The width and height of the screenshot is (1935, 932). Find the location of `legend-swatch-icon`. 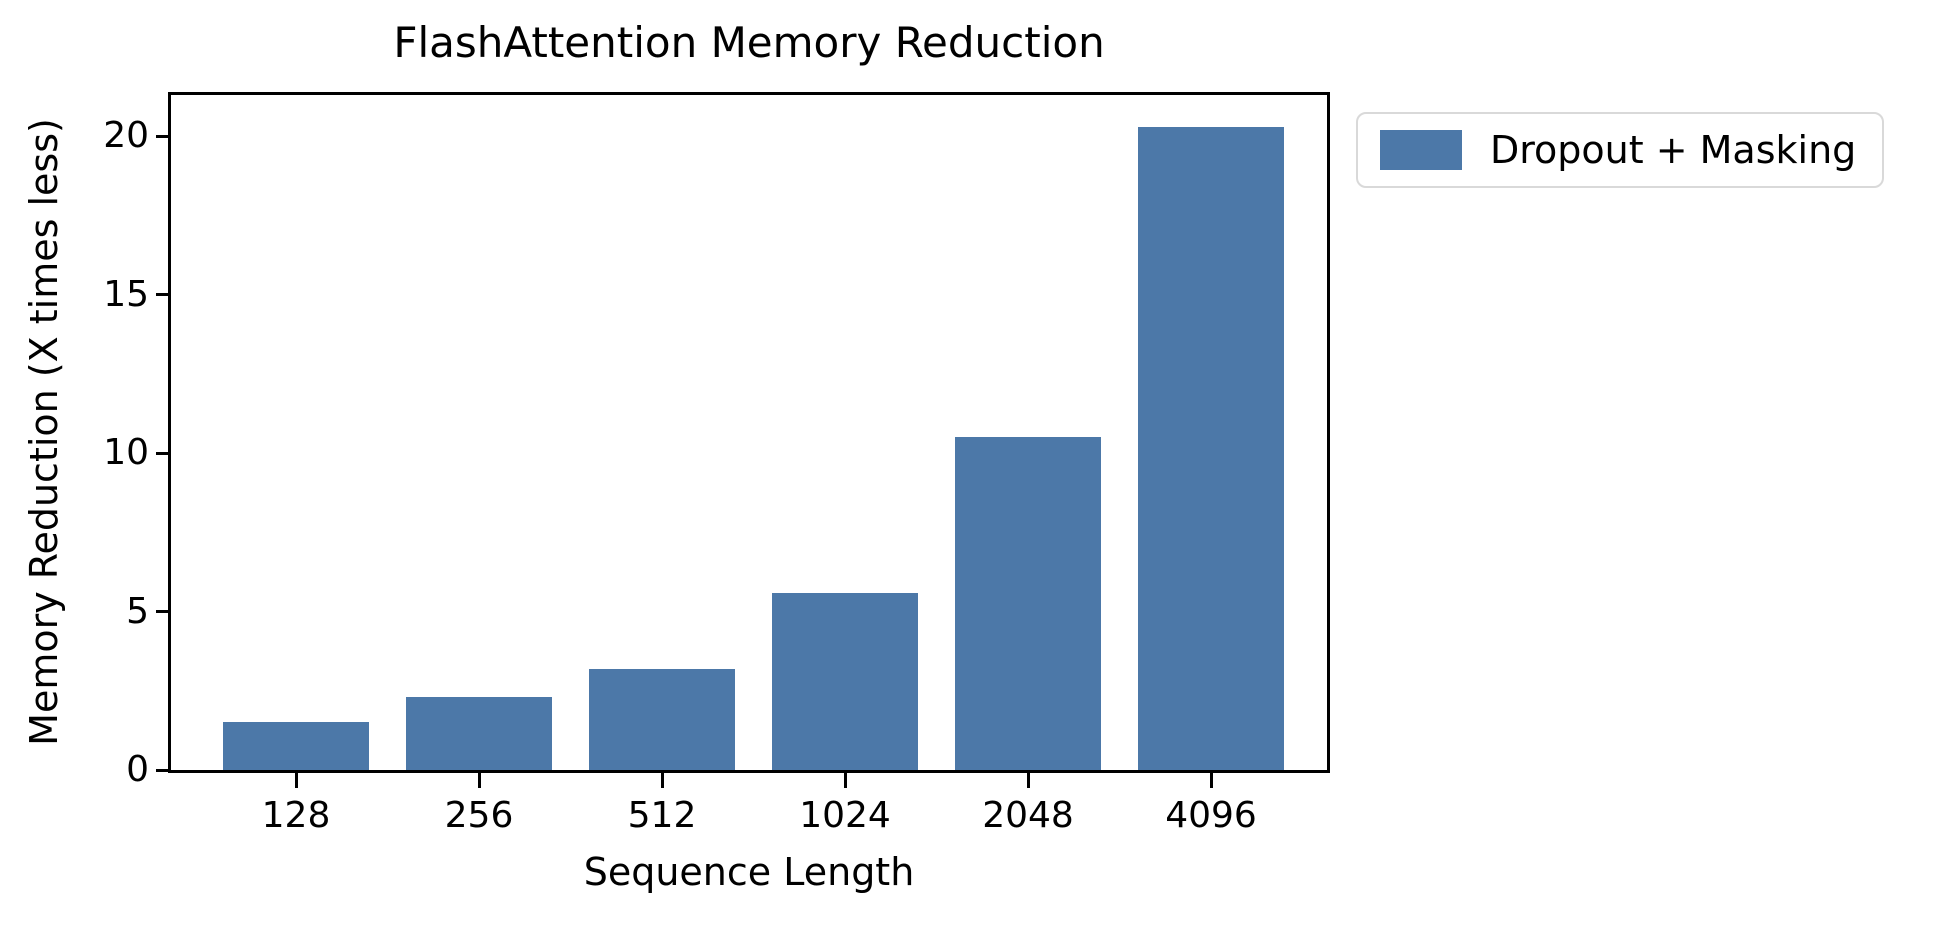

legend-swatch-icon is located at coordinates (1421, 150).